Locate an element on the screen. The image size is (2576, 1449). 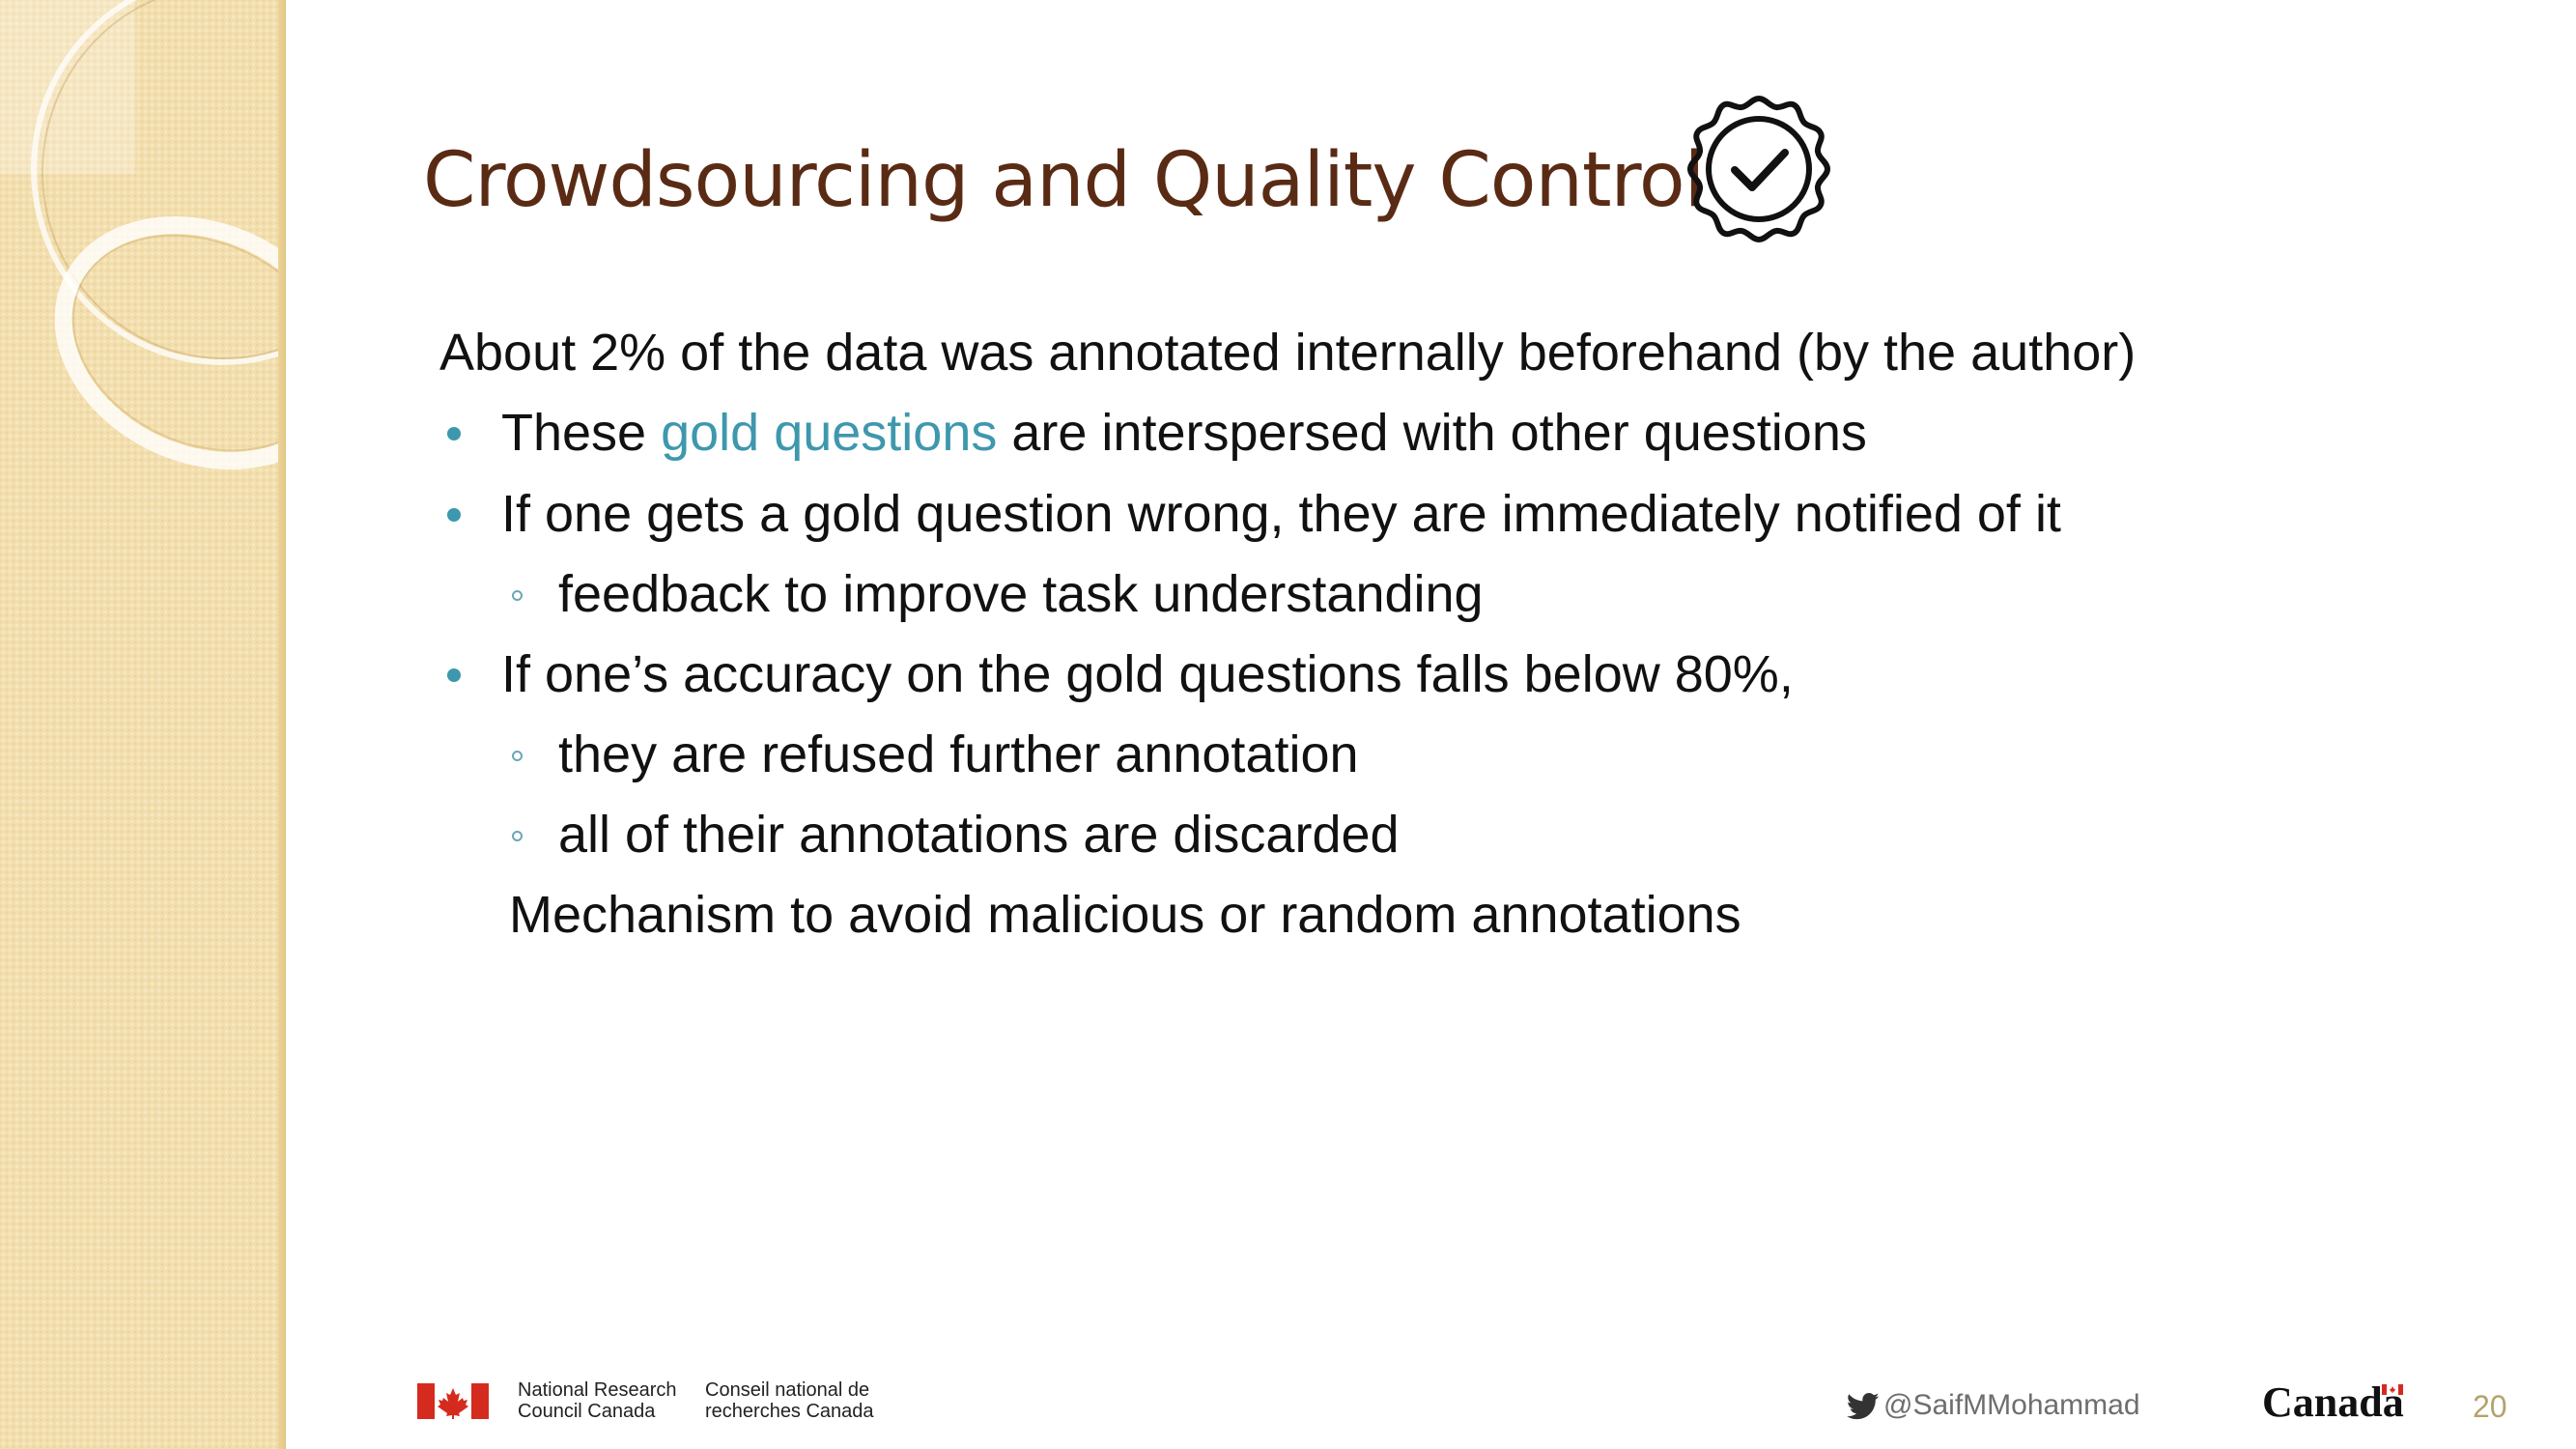
twitter-handle: @SaifMMohammad is located at coordinates (1993, 1405).